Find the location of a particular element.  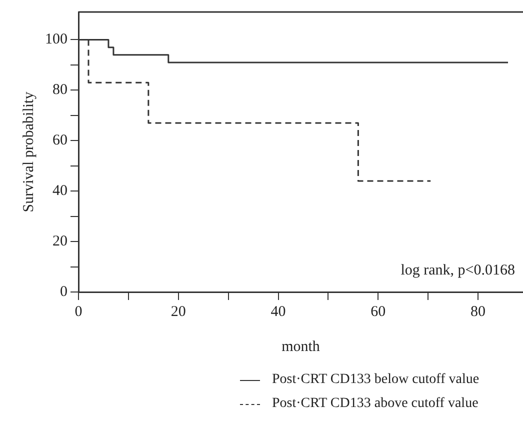

x-tick-label: 20 is located at coordinates (178, 312).